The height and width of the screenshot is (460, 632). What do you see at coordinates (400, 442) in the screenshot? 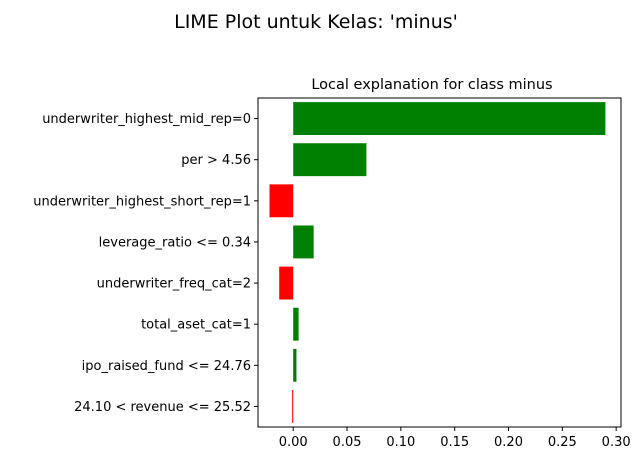
I see `x-tick-label: 0.10` at bounding box center [400, 442].